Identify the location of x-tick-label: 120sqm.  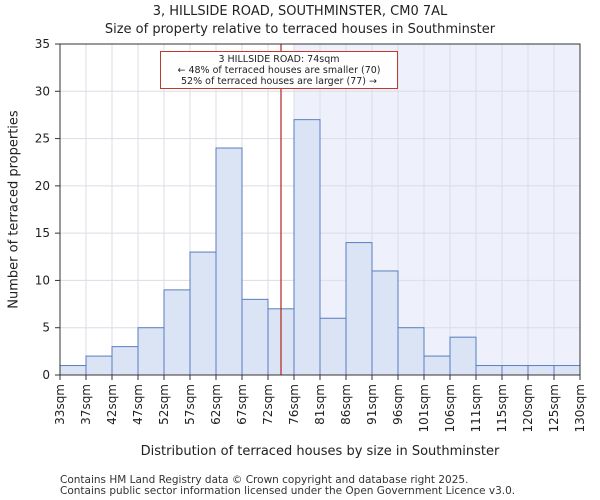
(528, 408).